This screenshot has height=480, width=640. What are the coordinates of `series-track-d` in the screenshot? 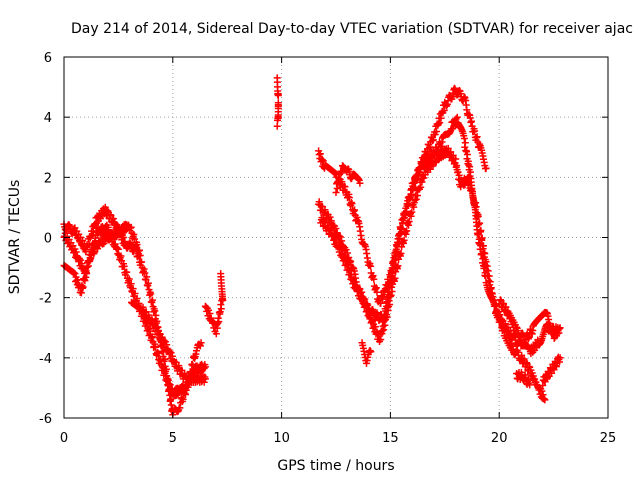 It's located at (168, 342).